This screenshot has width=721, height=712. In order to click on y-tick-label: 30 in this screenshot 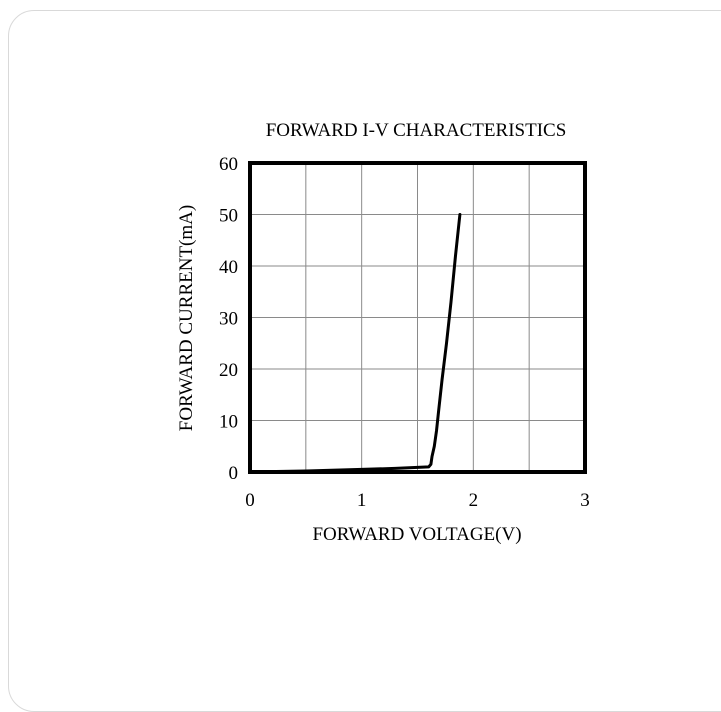, I will do `click(228, 319)`.